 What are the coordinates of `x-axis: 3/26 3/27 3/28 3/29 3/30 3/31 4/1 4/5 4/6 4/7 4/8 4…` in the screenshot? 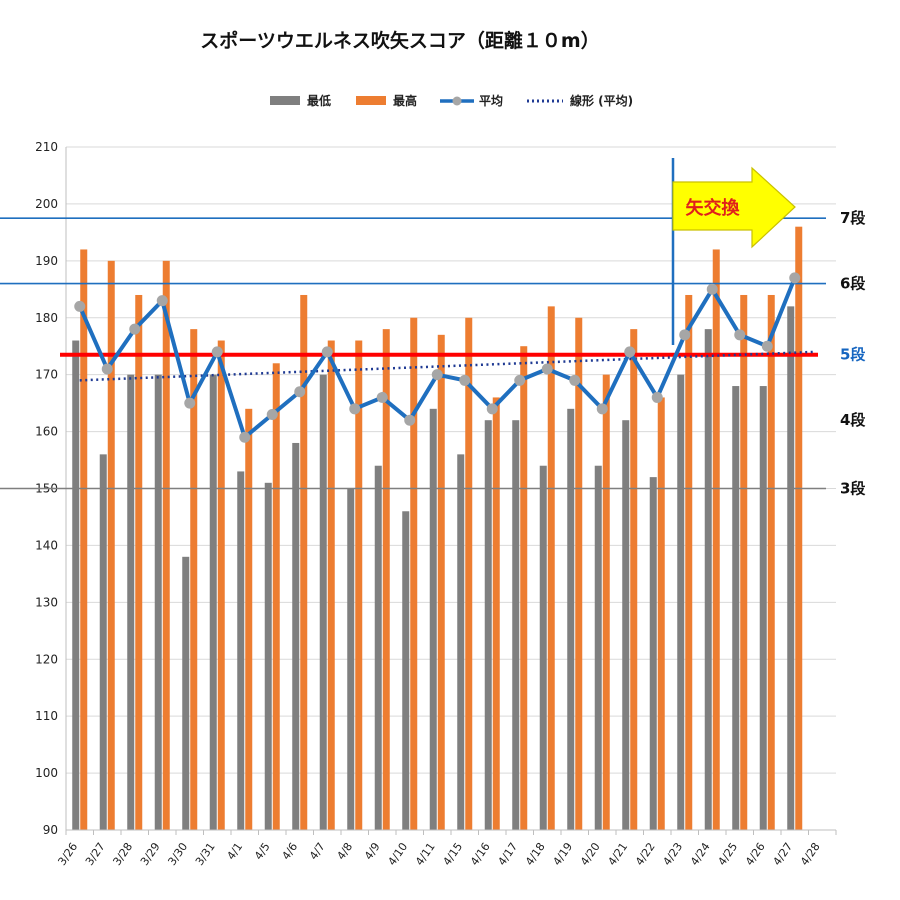 It's located at (446, 848).